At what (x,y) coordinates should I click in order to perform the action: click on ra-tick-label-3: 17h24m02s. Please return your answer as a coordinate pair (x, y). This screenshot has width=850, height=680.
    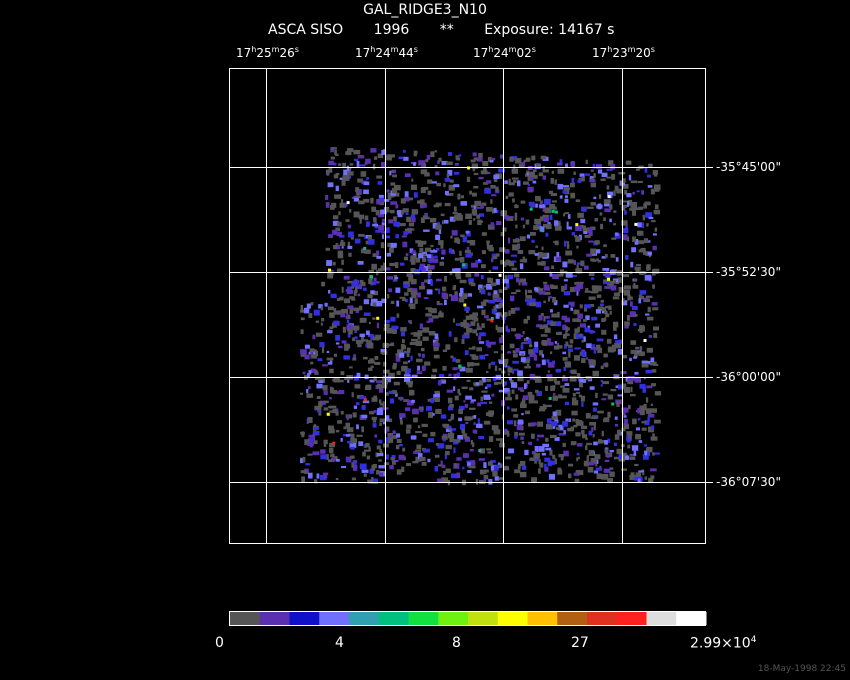
    Looking at the image, I should click on (504, 52).